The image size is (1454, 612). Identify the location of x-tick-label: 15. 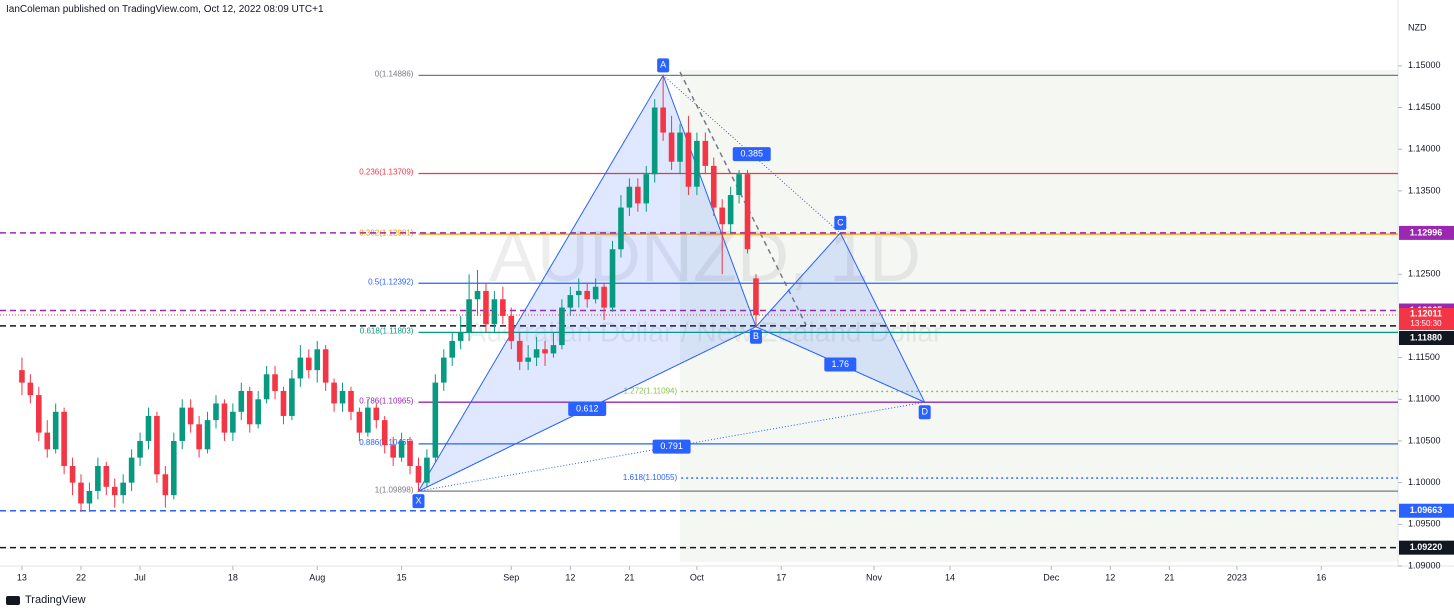
(402, 577).